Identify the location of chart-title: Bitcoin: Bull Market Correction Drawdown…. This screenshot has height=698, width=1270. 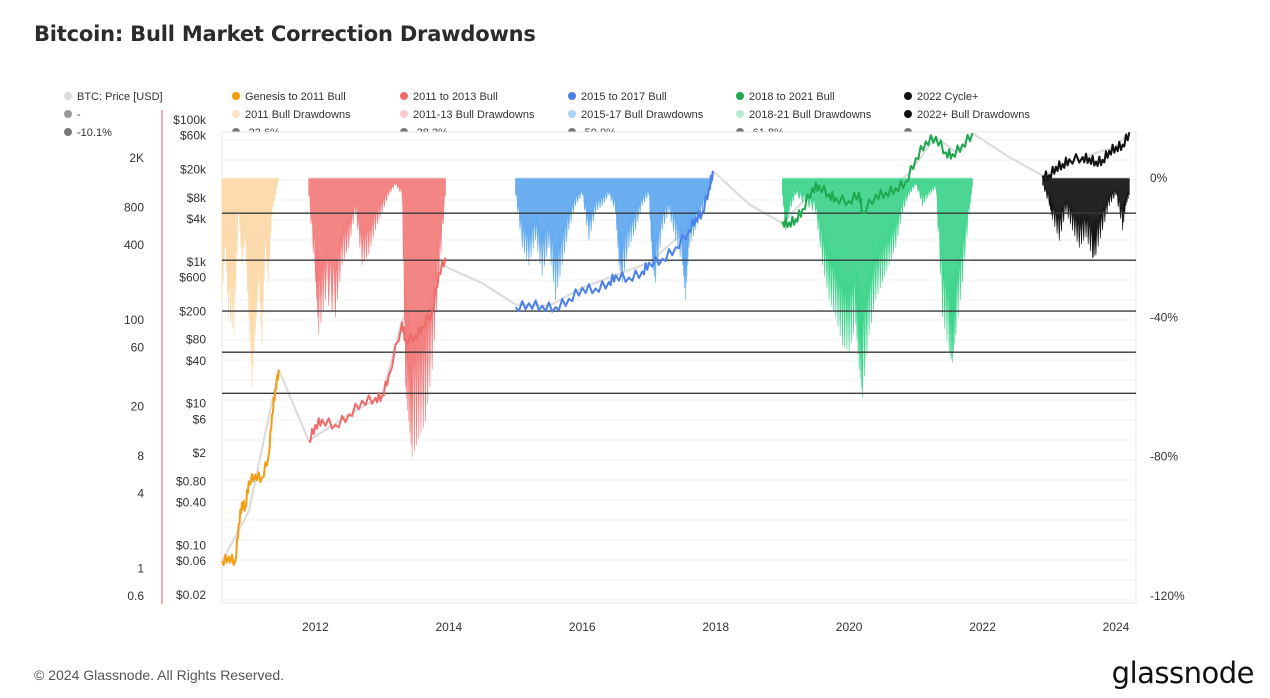
(285, 34).